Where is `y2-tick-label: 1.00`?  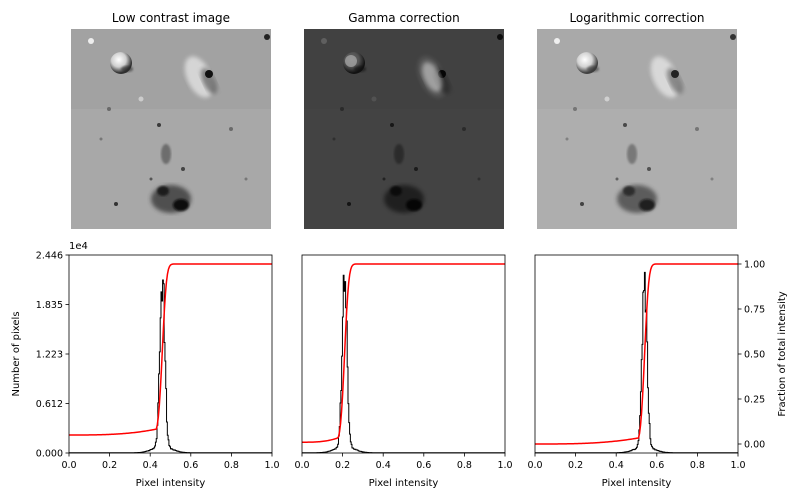
y2-tick-label: 1.00 is located at coordinates (754, 265).